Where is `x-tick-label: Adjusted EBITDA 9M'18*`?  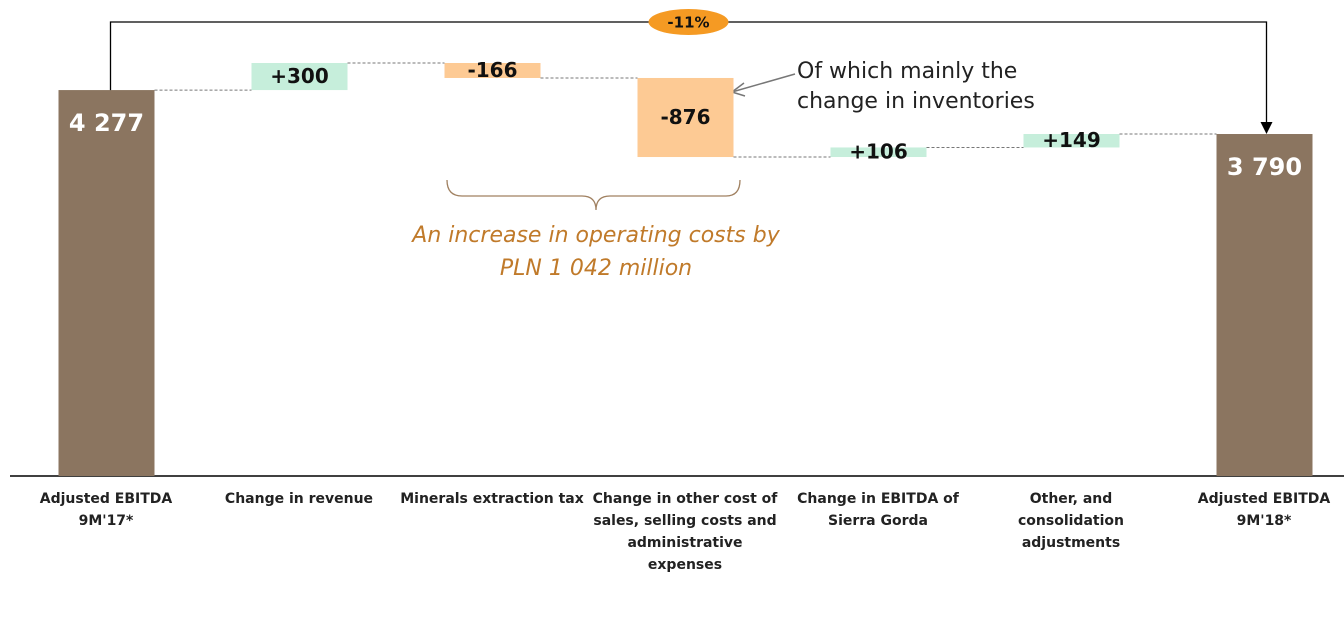
x-tick-label: Adjusted EBITDA 9M'18* is located at coordinates (1264, 510).